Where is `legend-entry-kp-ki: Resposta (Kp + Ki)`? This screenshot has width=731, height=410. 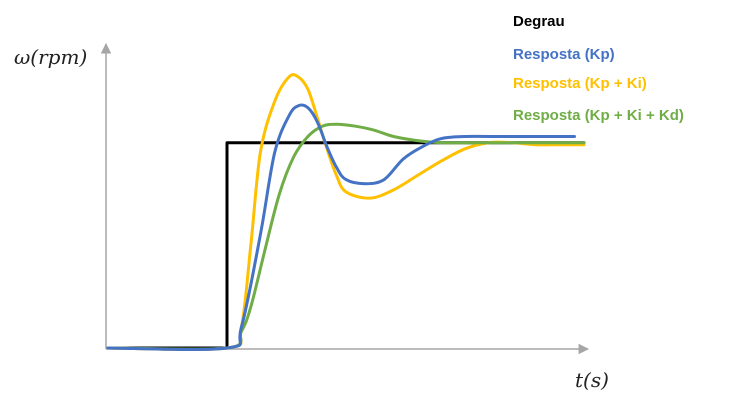 legend-entry-kp-ki: Resposta (Kp + Ki) is located at coordinates (580, 83).